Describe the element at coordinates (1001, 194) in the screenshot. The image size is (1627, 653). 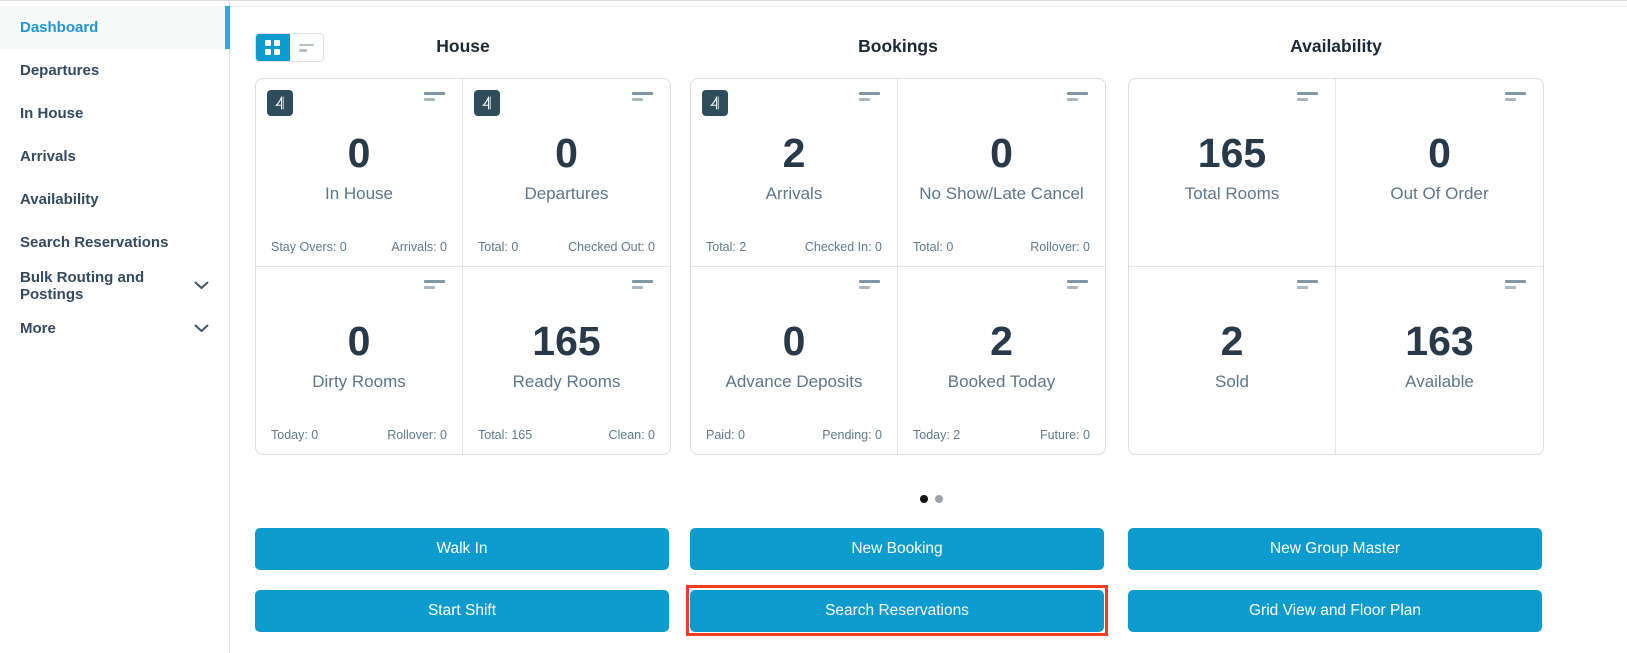
I see `card-label: No Show/Late Cancel` at that location.